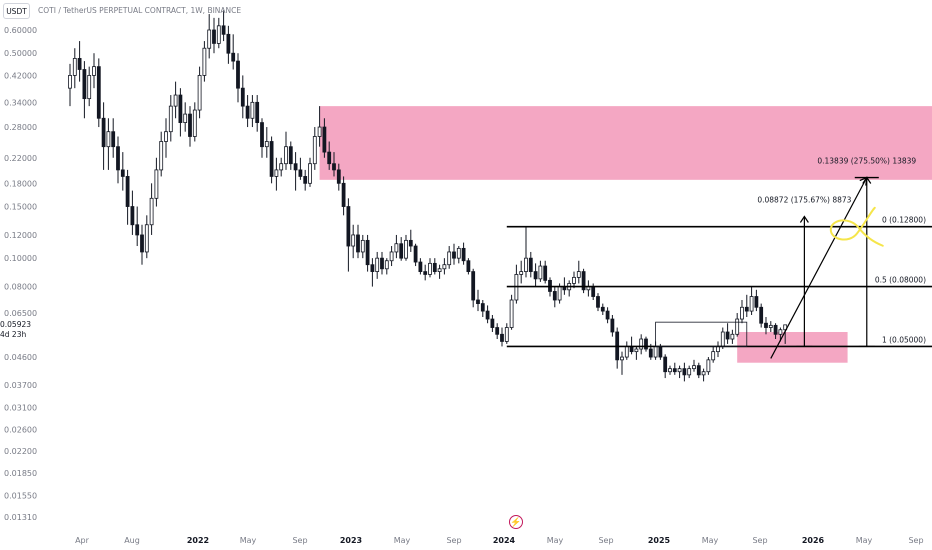 This screenshot has height=550, width=932. What do you see at coordinates (625, 143) in the screenshot?
I see `supply-zone` at bounding box center [625, 143].